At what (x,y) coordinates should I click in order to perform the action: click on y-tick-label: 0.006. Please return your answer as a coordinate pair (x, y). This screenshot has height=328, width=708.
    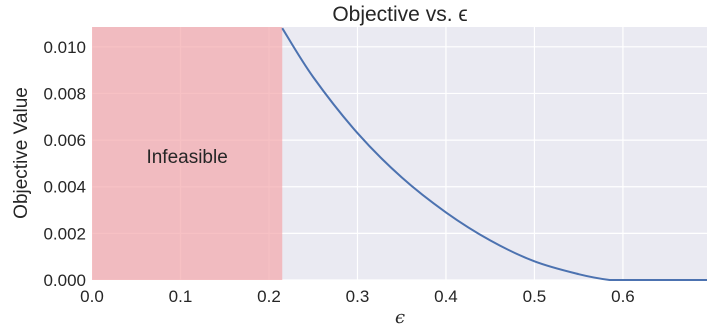
    Looking at the image, I should click on (64, 140).